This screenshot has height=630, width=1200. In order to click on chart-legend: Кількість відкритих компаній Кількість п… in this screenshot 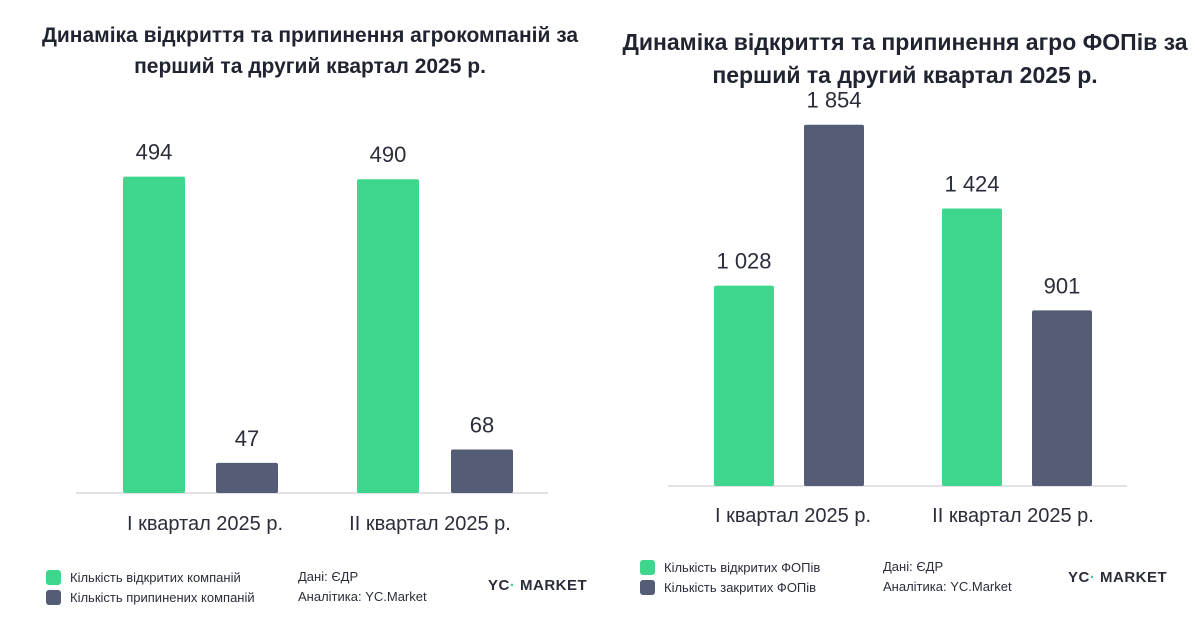, I will do `click(150, 587)`.